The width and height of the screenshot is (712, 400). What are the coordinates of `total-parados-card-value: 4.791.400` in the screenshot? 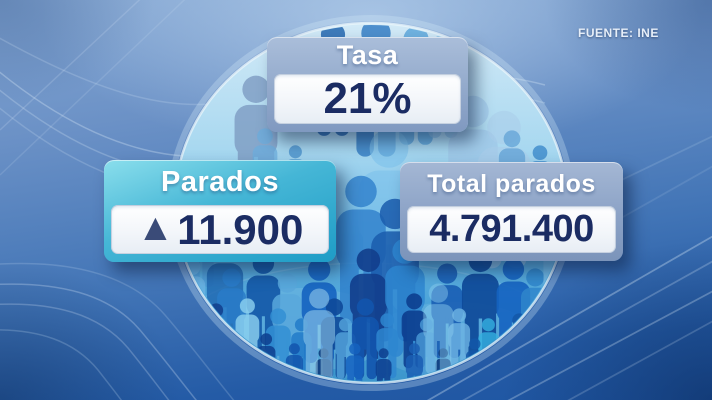 It's located at (511, 229).